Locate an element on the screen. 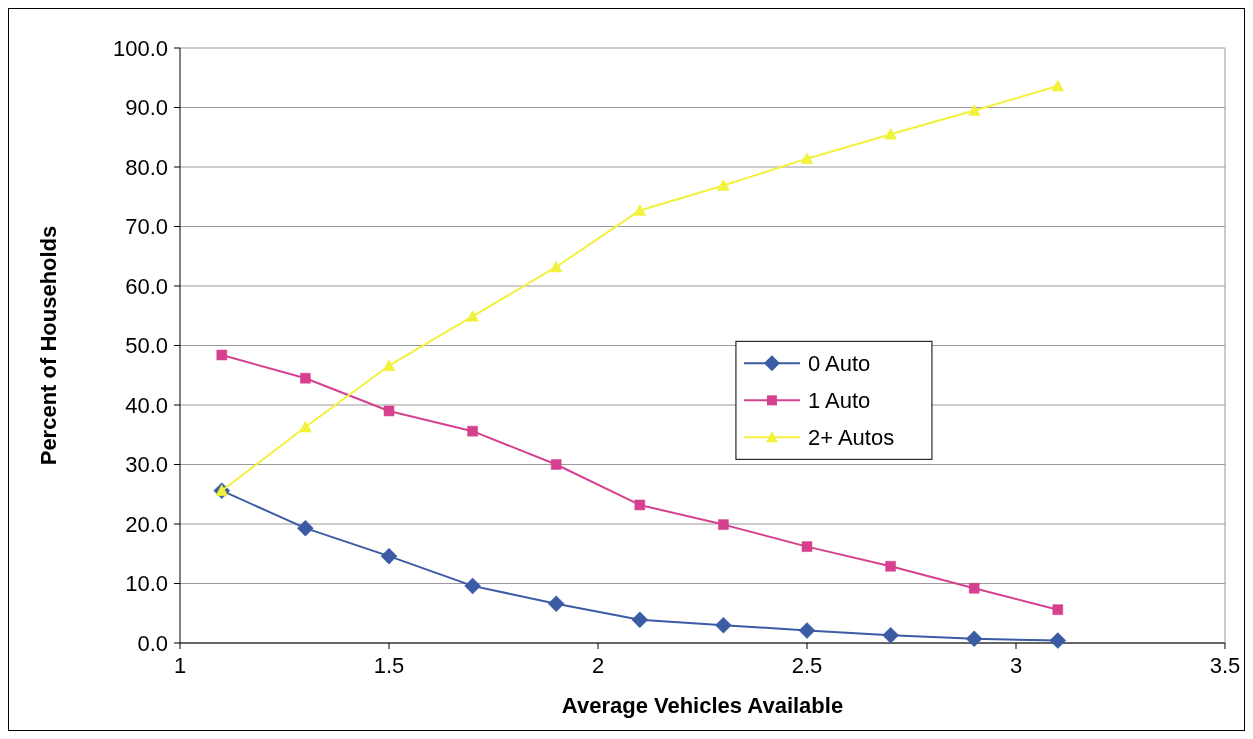 The width and height of the screenshot is (1253, 739). y-axis-title: Percent of Households is located at coordinates (48, 345).